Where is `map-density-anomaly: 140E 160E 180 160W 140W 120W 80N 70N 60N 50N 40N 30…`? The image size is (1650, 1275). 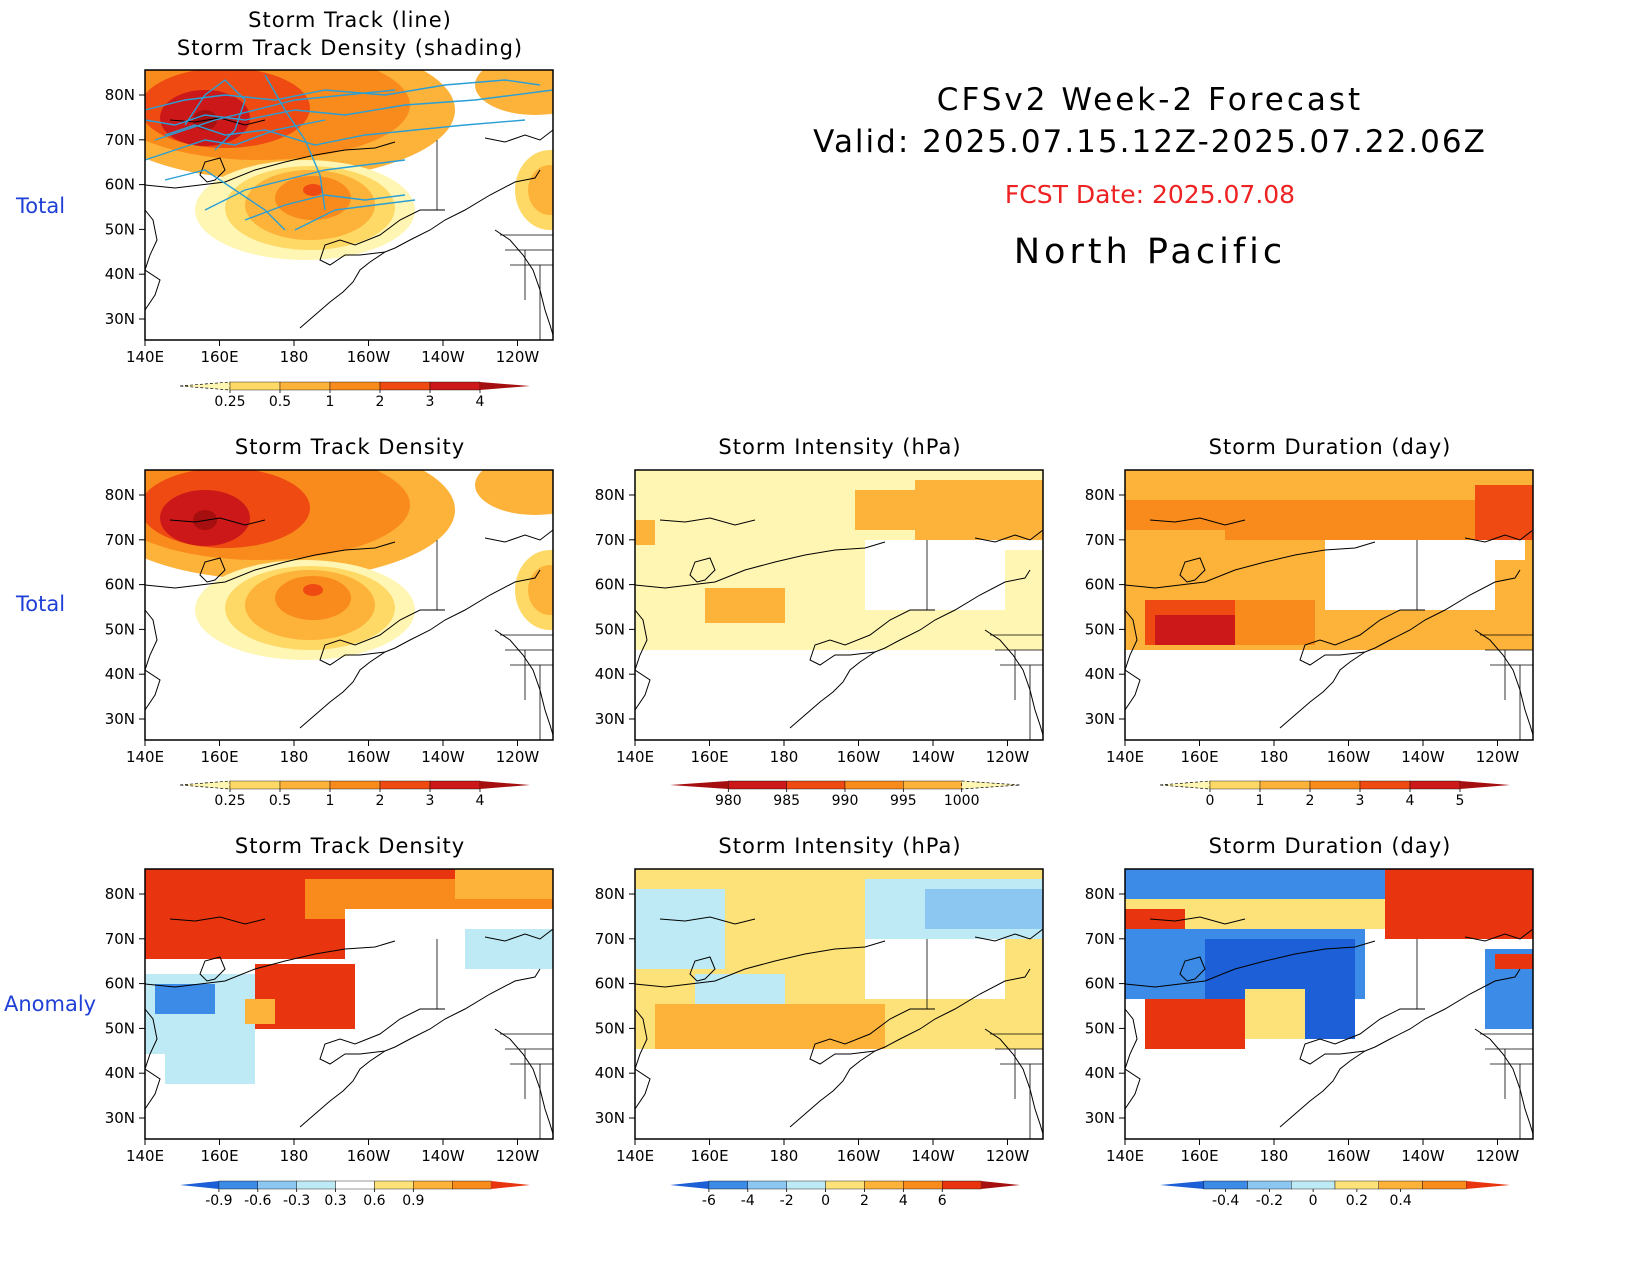
map-density-anomaly: 140E 160E 180 160W 140W 120W 80N 70N 60N 50N 40N 30… is located at coordinates (329, 1016).